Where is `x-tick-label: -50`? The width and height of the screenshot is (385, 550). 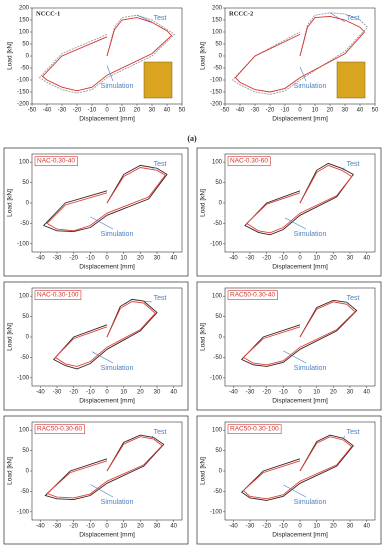
x-tick-label: -50 is located at coordinates (225, 111).